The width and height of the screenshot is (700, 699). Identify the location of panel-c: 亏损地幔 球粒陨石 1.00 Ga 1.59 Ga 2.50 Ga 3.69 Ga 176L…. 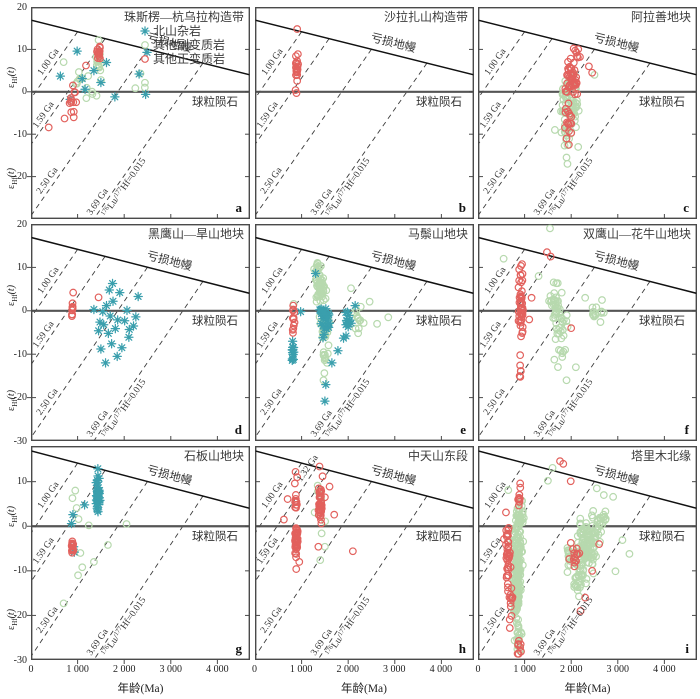
(587, 113).